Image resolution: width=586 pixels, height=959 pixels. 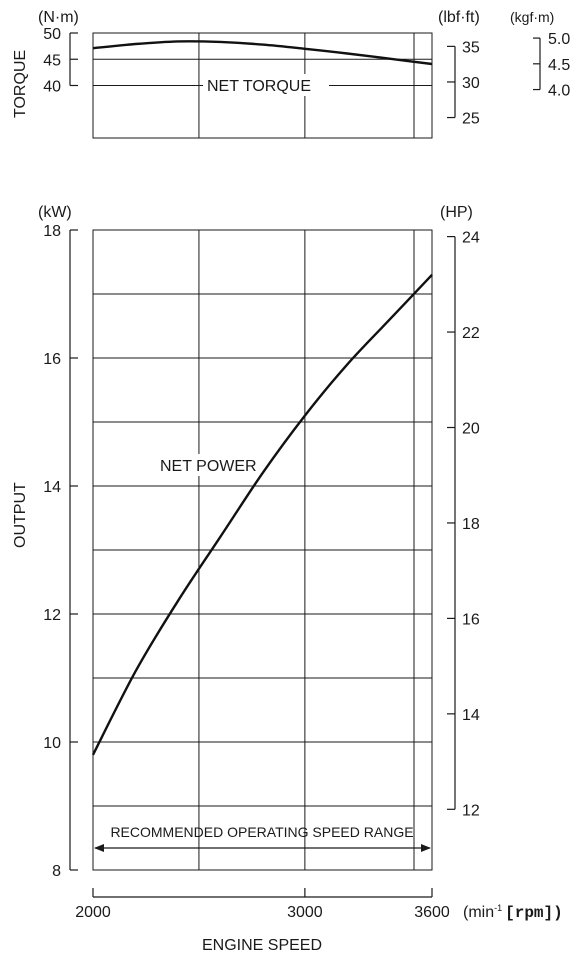 What do you see at coordinates (471, 238) in the screenshot?
I see `power-tick-label-hp: 24` at bounding box center [471, 238].